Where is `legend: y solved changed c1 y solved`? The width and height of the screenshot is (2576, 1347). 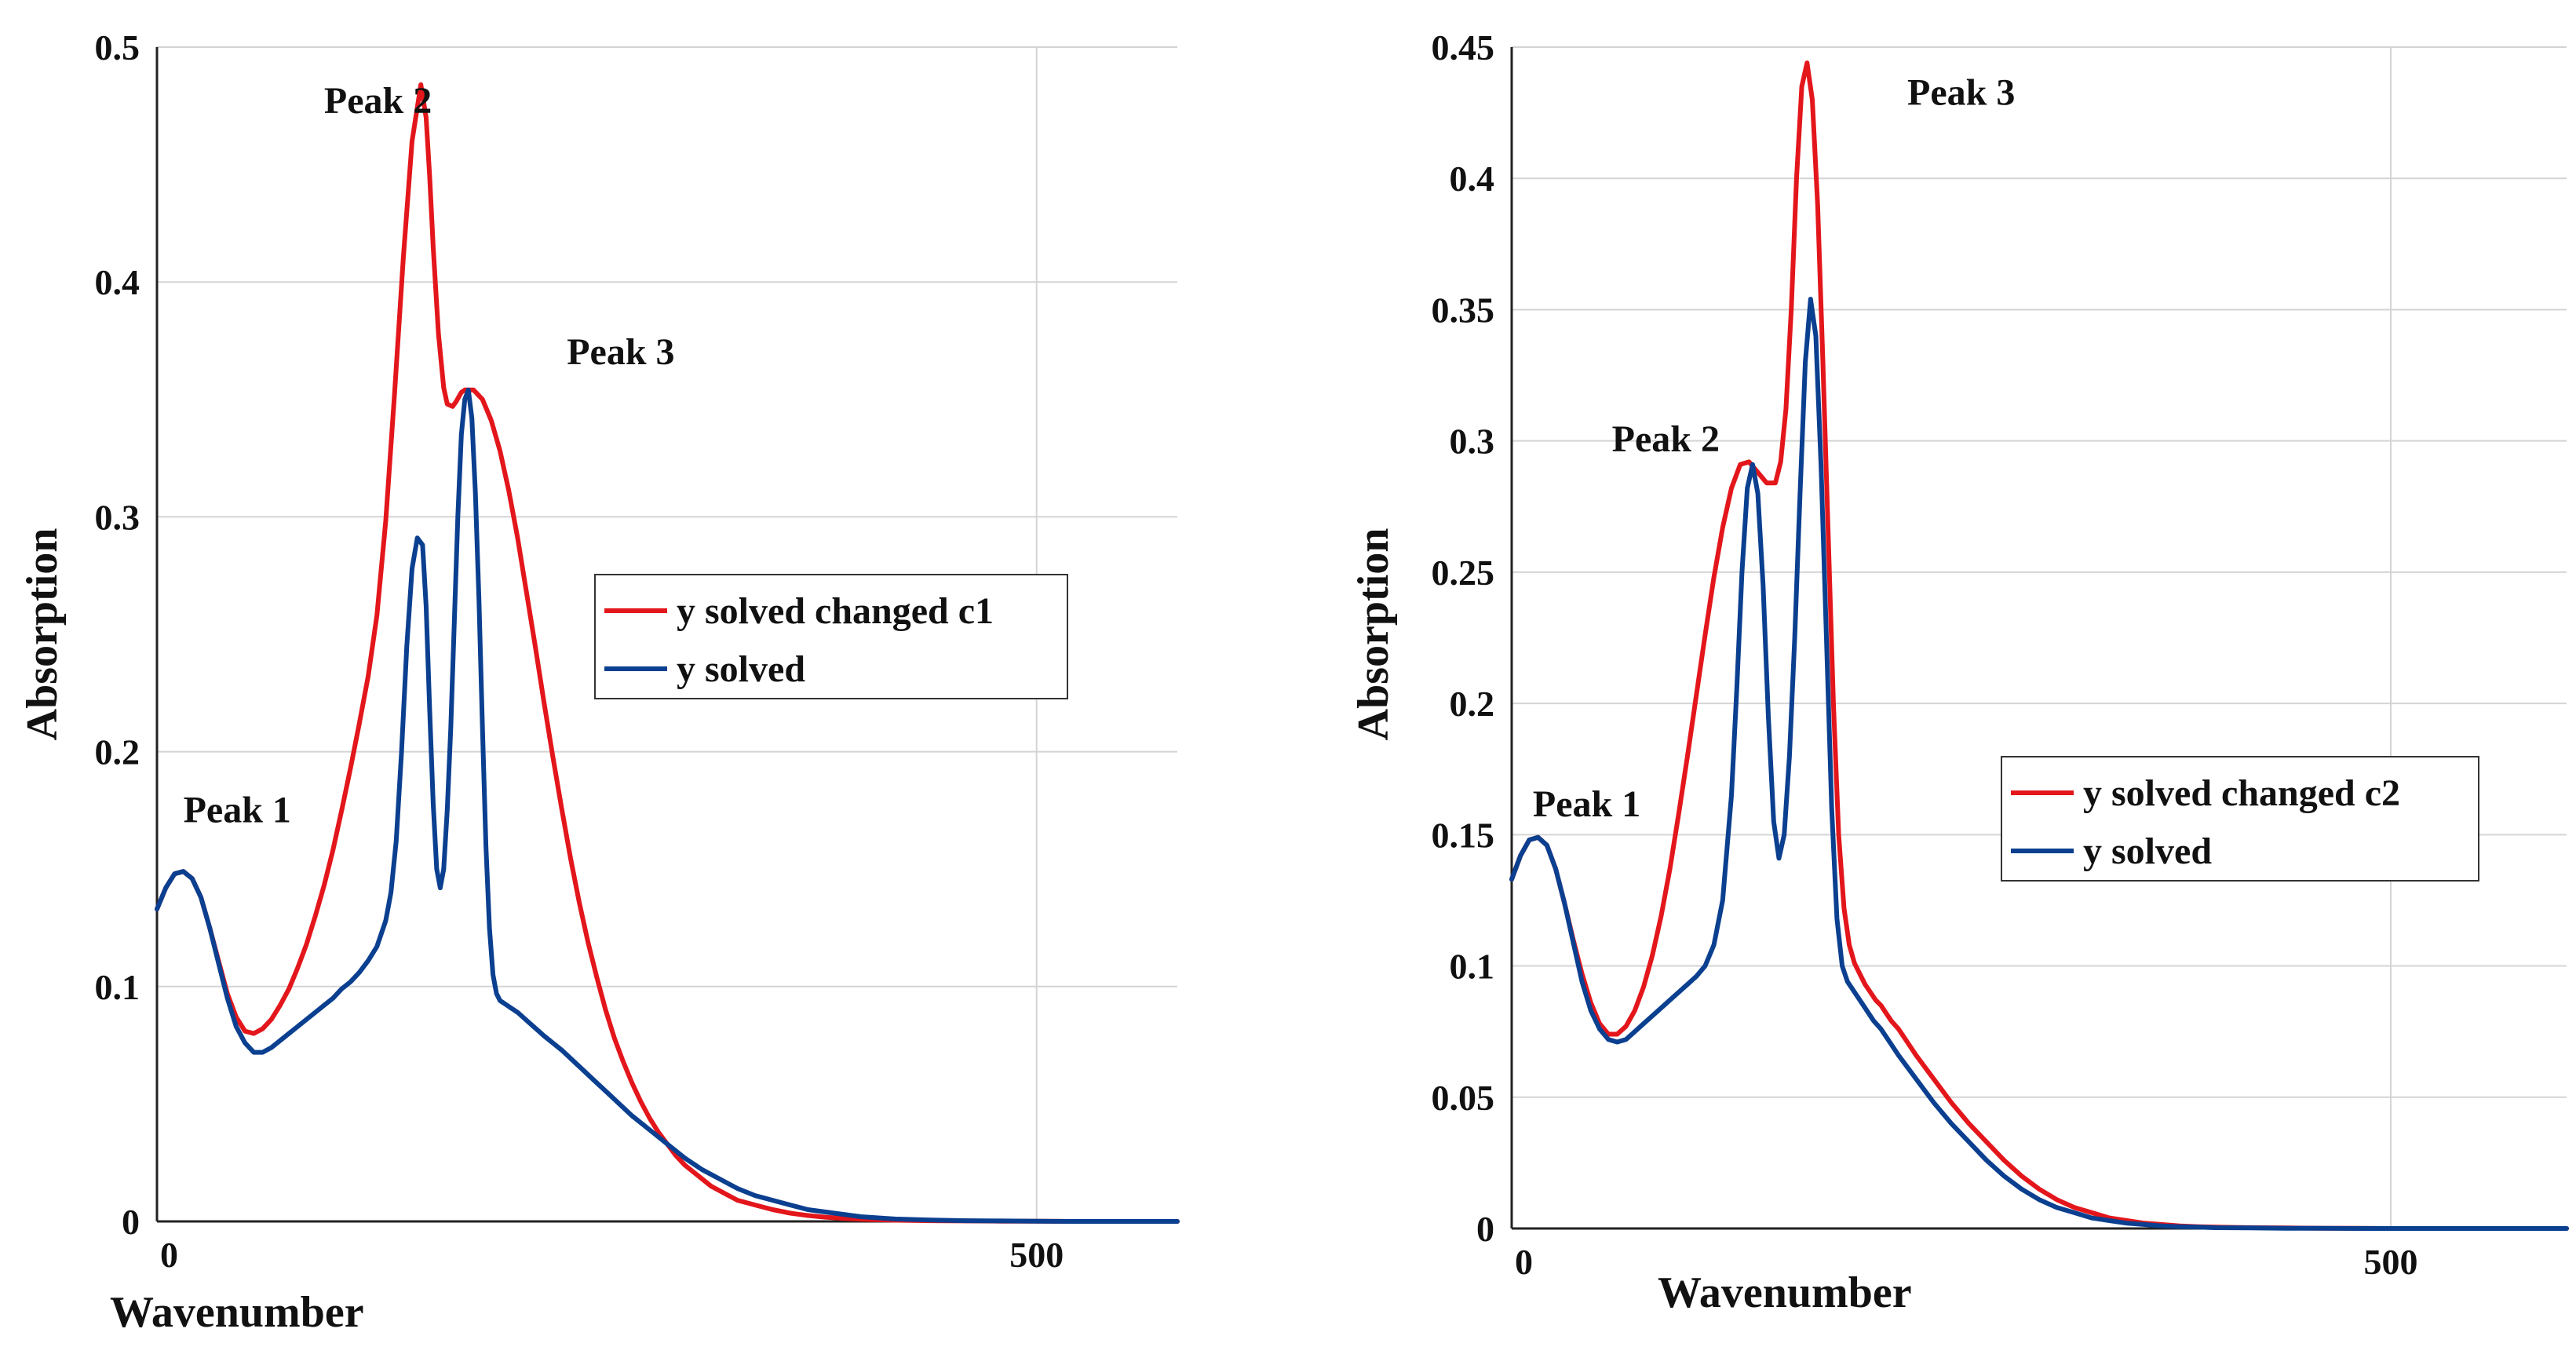
legend: y solved changed c1 y solved is located at coordinates (831, 637).